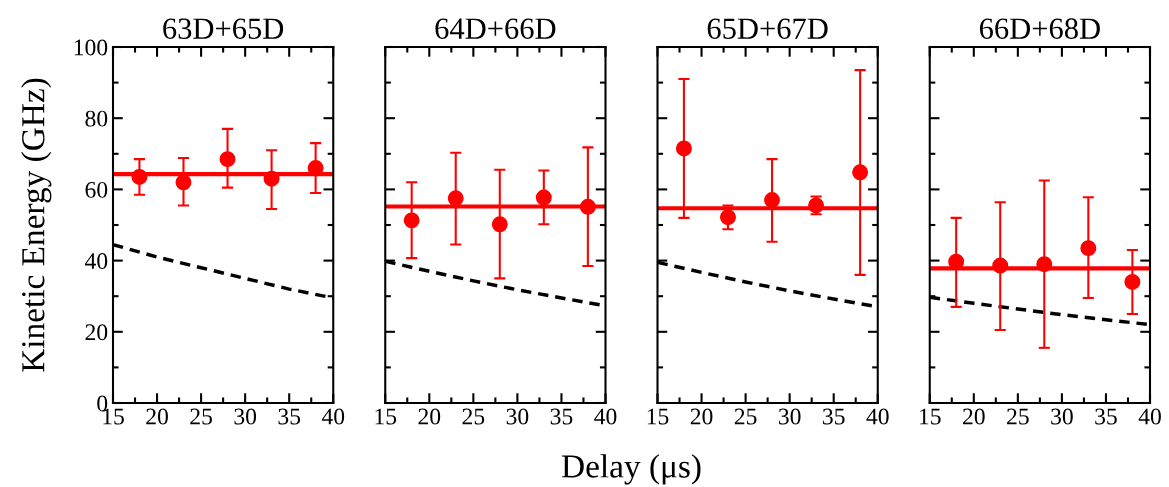 This screenshot has width=1169, height=487. I want to click on chart-title: 65D+67D, so click(767, 28).